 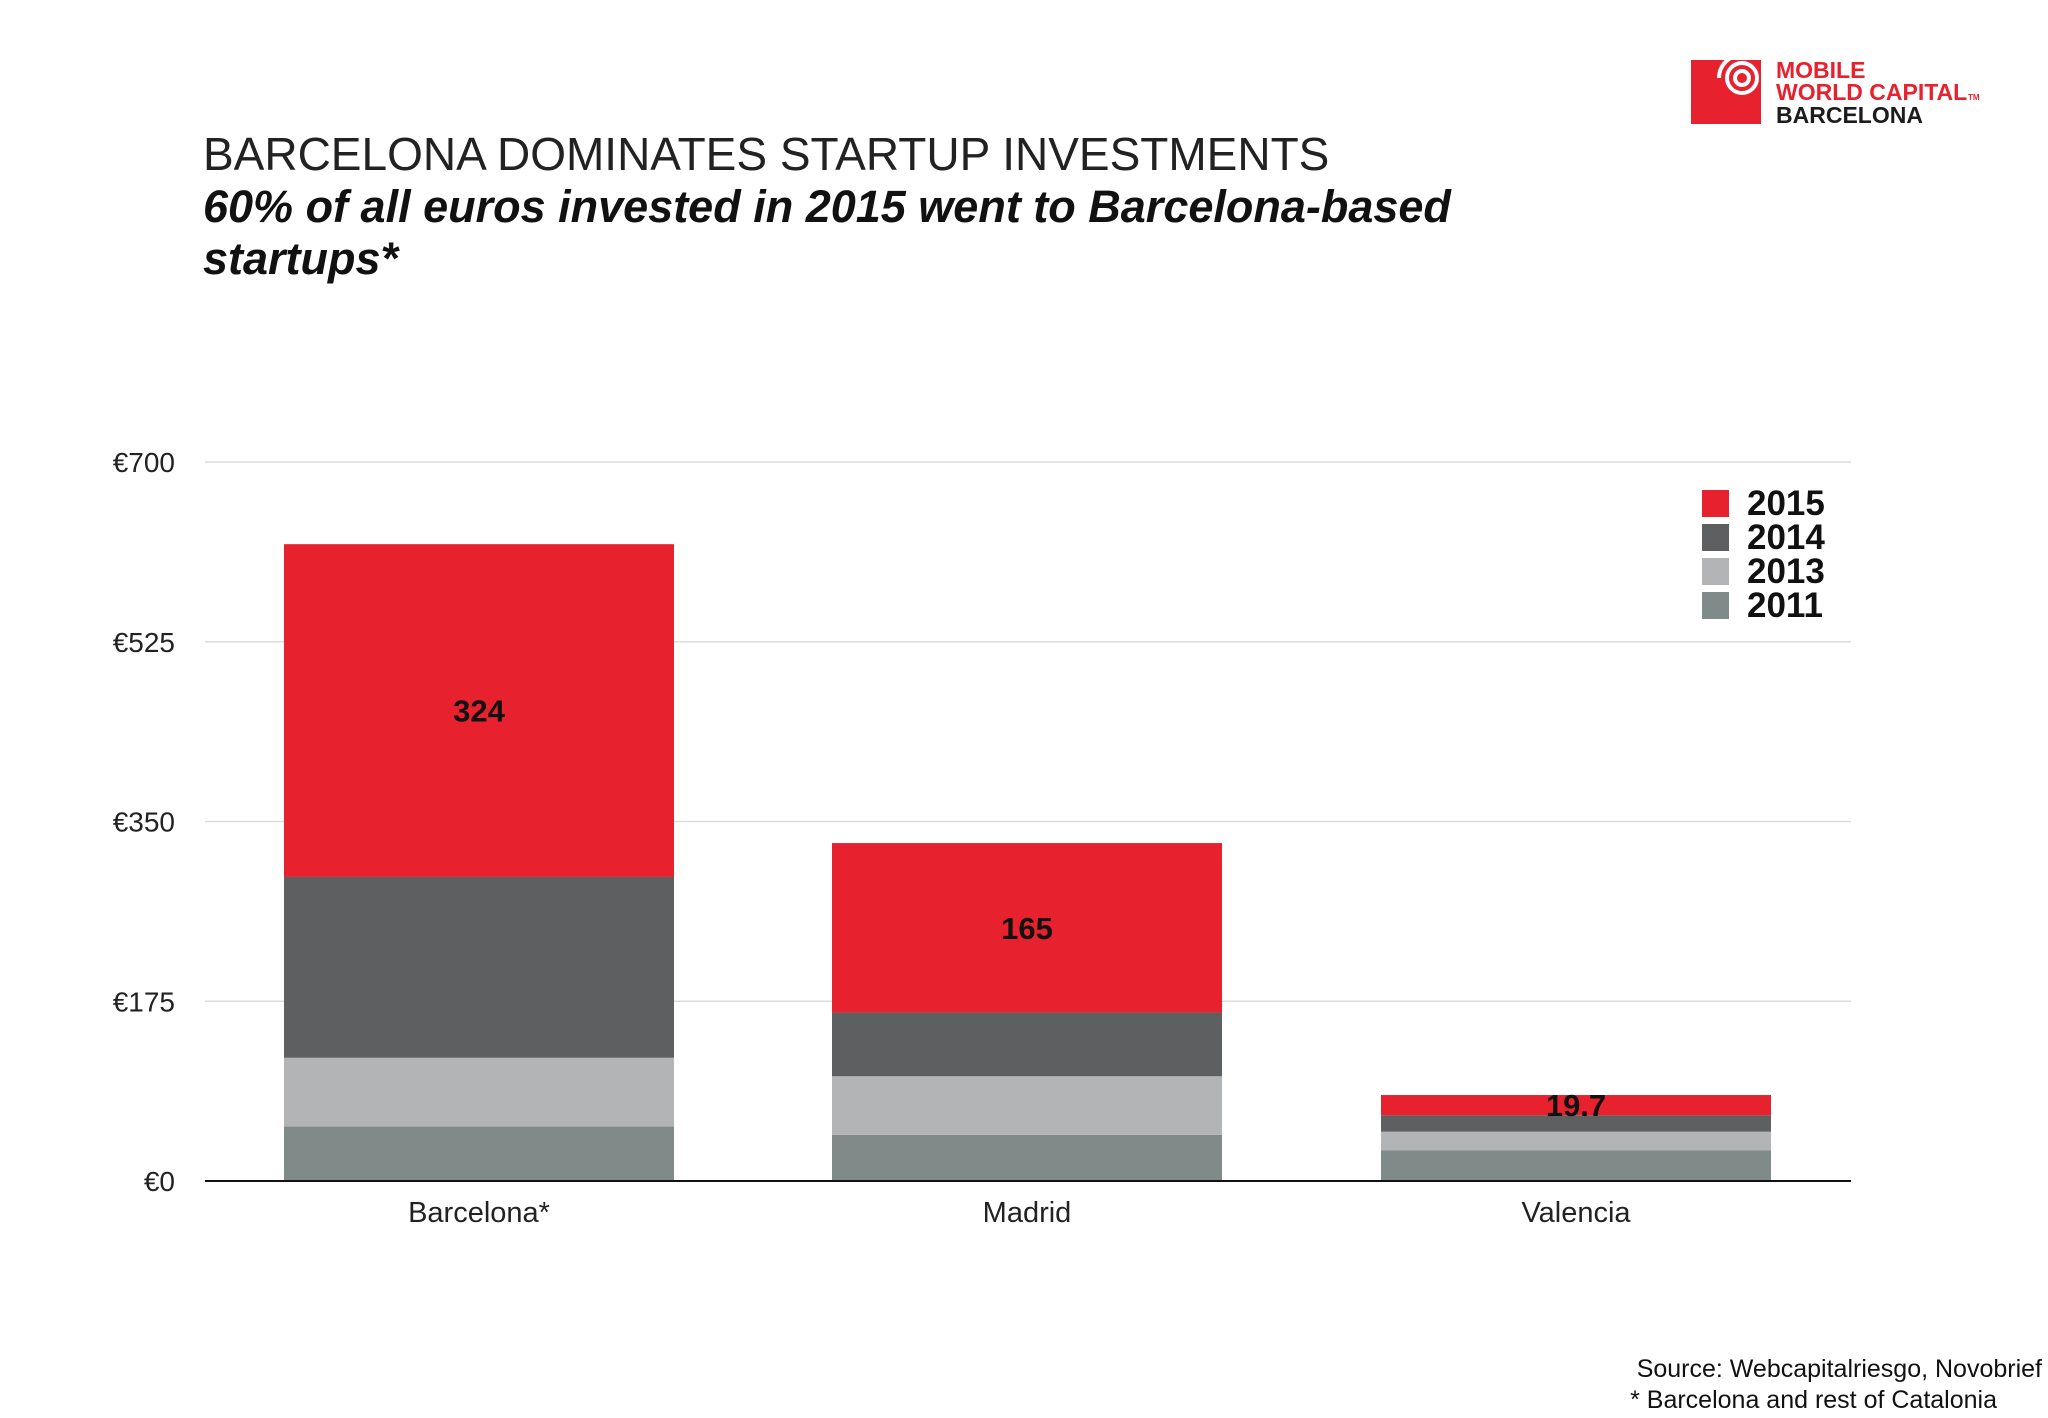 I want to click on logo-trademark: TM, so click(x=1974, y=97).